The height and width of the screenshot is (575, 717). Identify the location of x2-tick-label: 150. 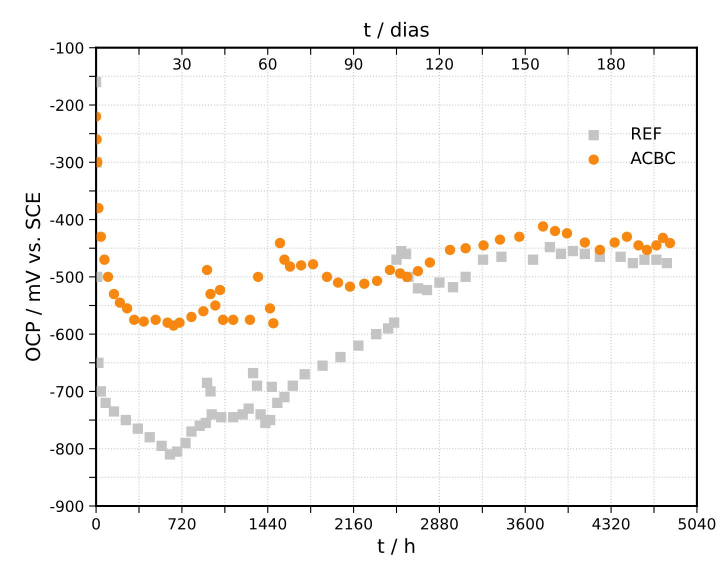
(525, 64).